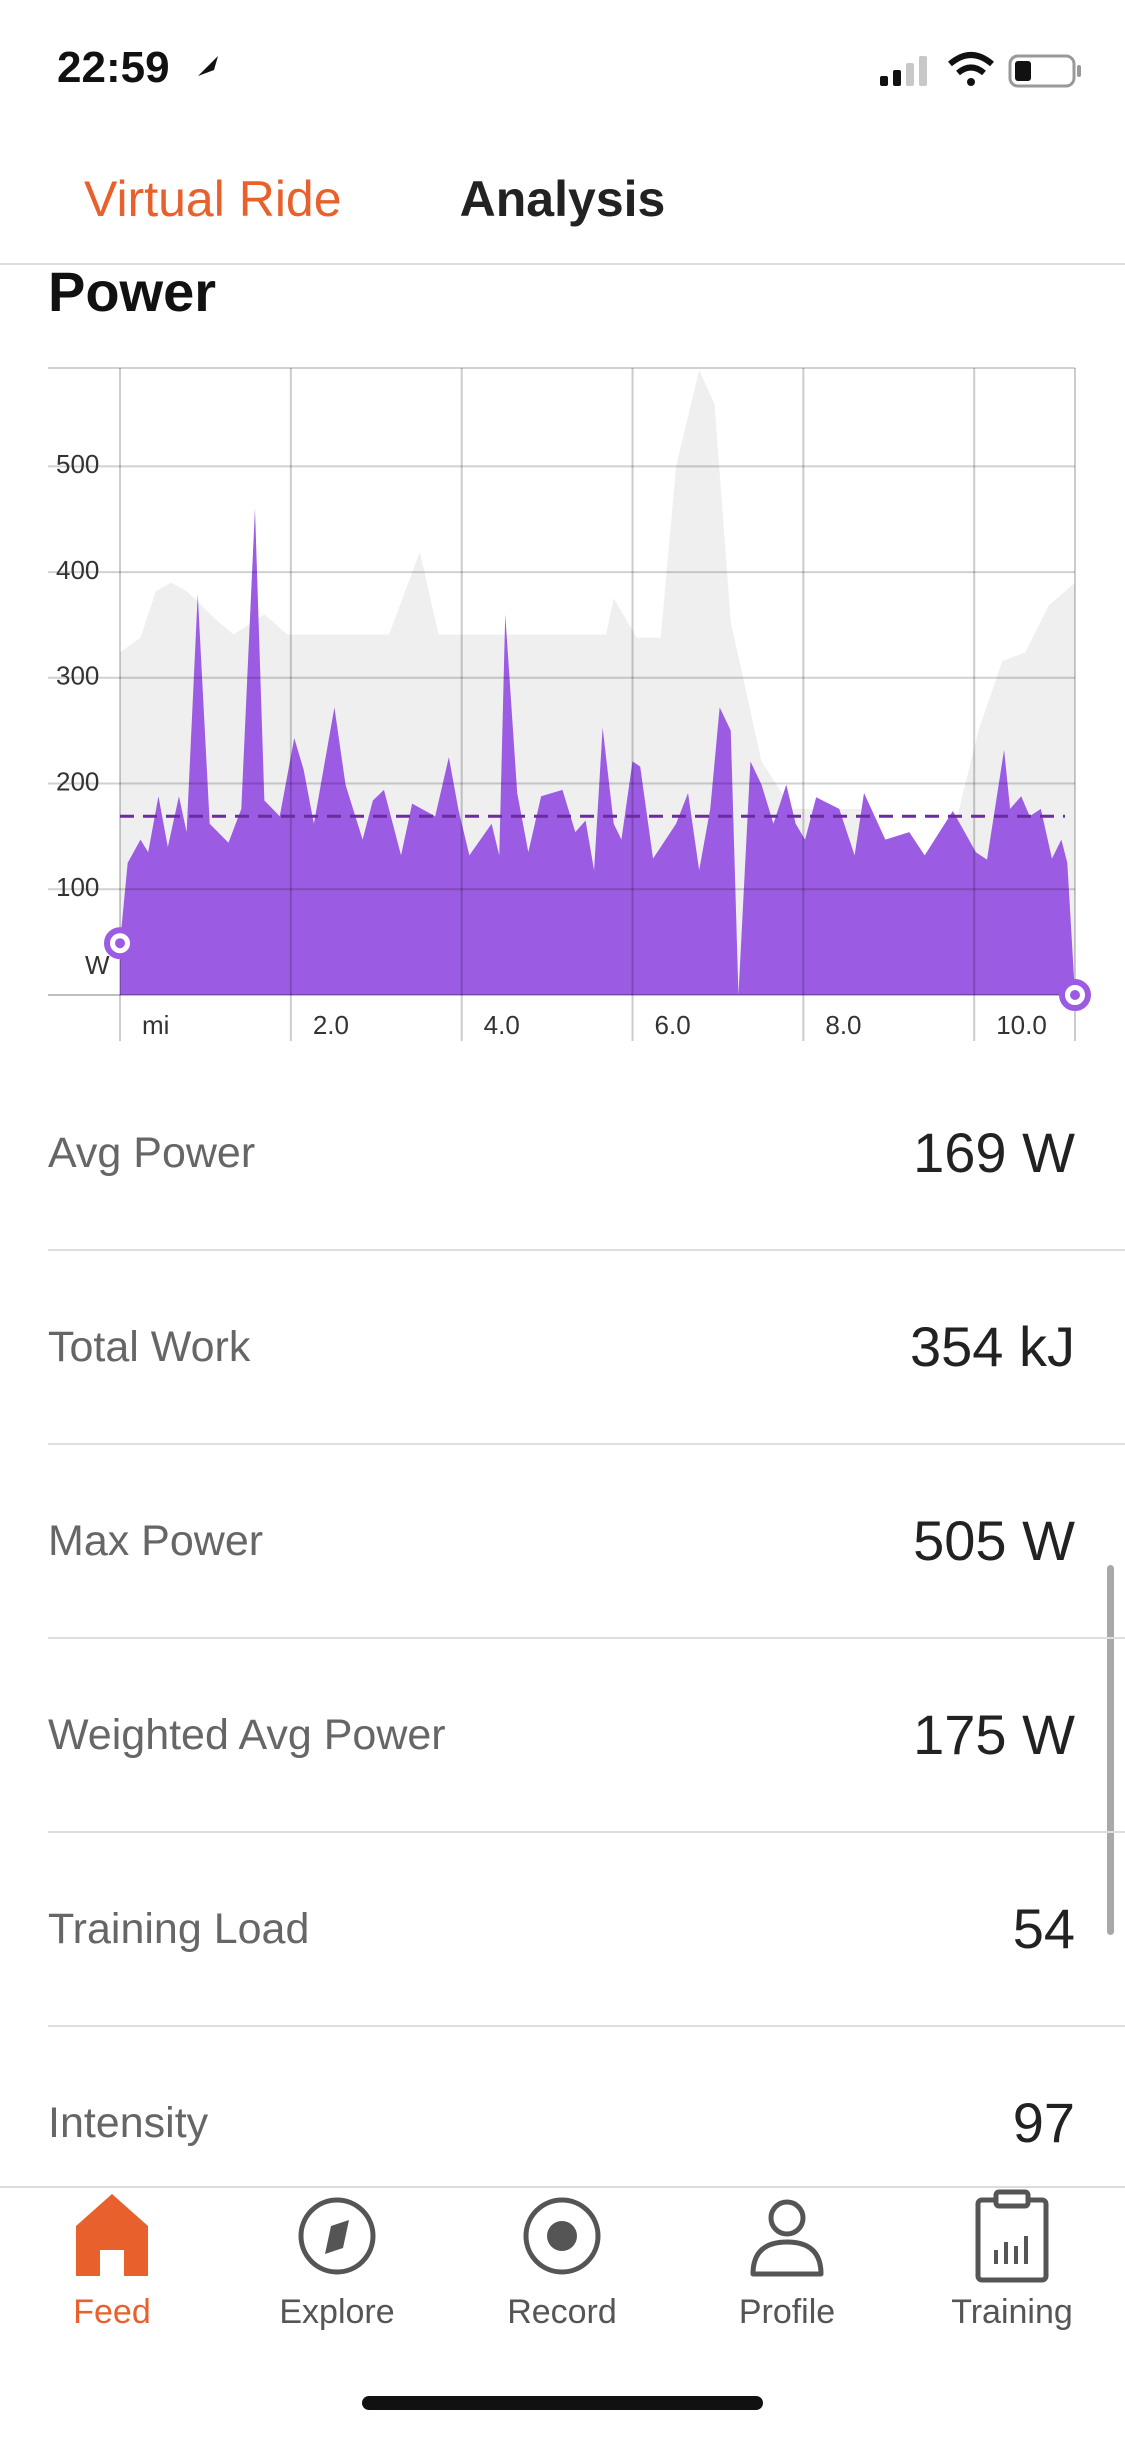 Image resolution: width=1125 pixels, height=2438 pixels. I want to click on stat-value: 169 W, so click(994, 1152).